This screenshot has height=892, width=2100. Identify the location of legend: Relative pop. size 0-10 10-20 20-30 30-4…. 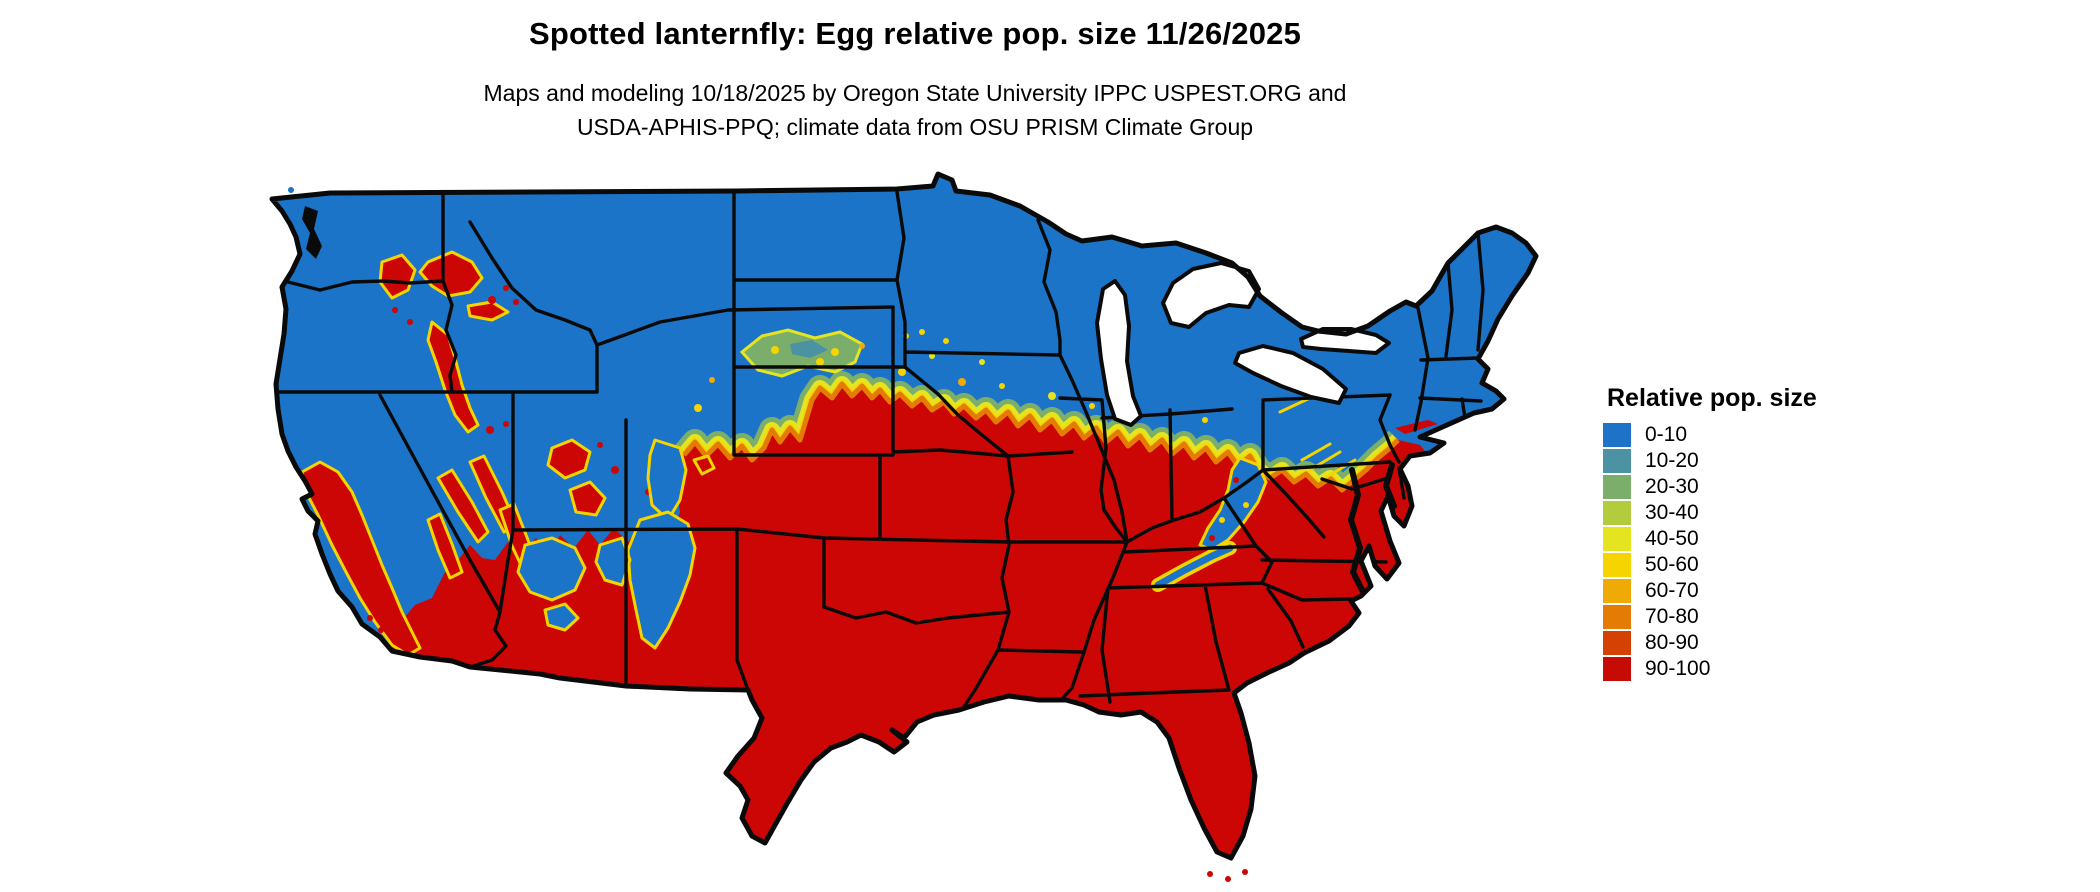
(1710, 533).